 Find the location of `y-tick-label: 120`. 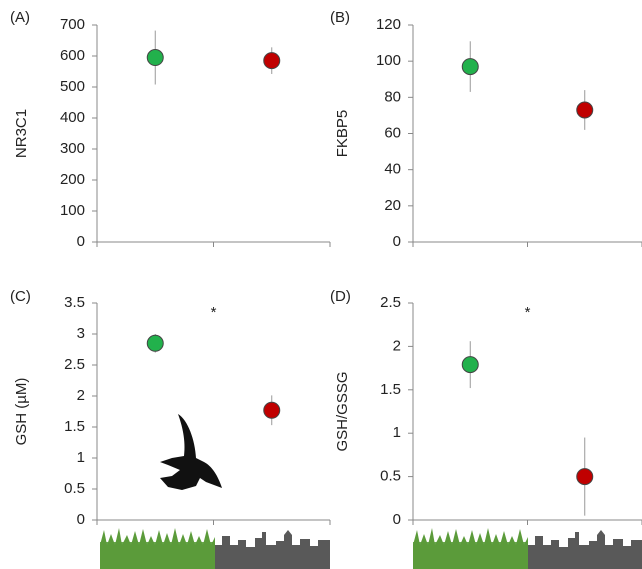

y-tick-label: 120 is located at coordinates (388, 24).